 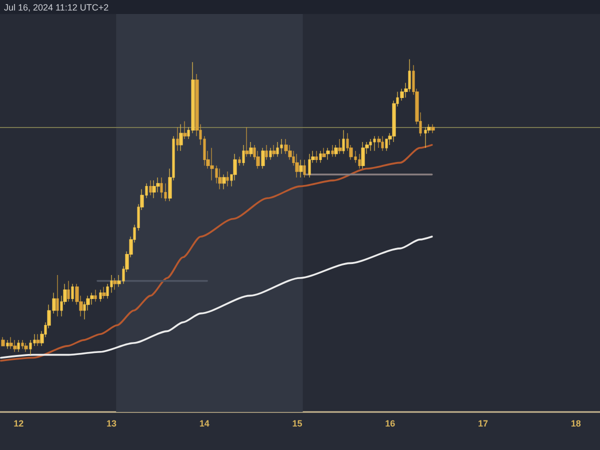 What do you see at coordinates (297, 423) in the screenshot?
I see `x-tick-label: 15` at bounding box center [297, 423].